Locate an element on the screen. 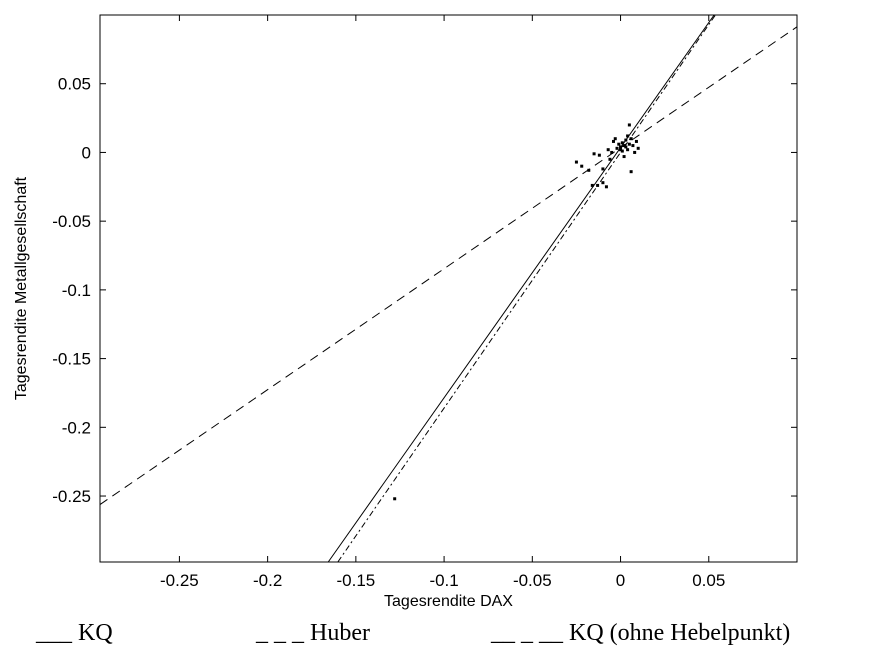  x-tick-label: 0 is located at coordinates (620, 580).